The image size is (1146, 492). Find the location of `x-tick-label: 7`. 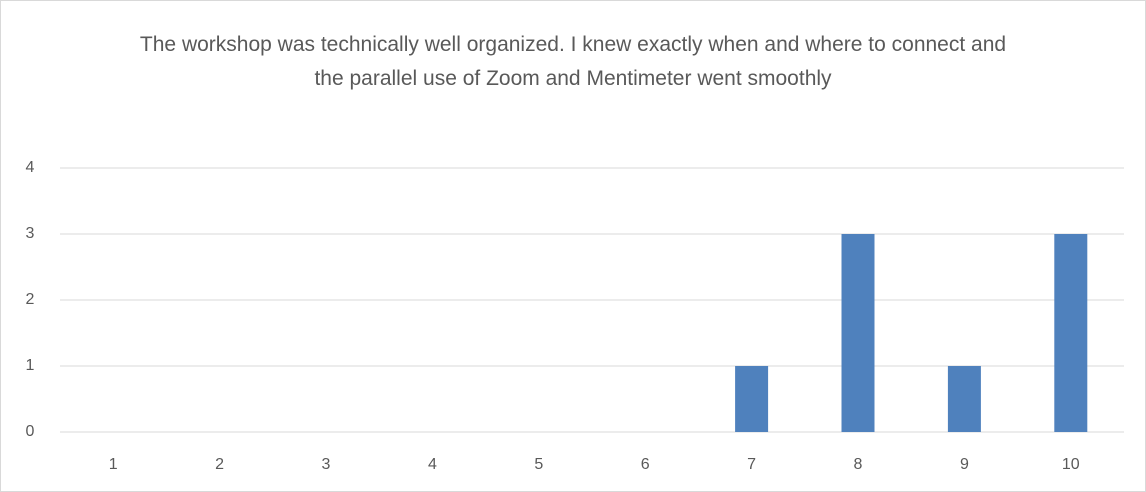

x-tick-label: 7 is located at coordinates (751, 464).